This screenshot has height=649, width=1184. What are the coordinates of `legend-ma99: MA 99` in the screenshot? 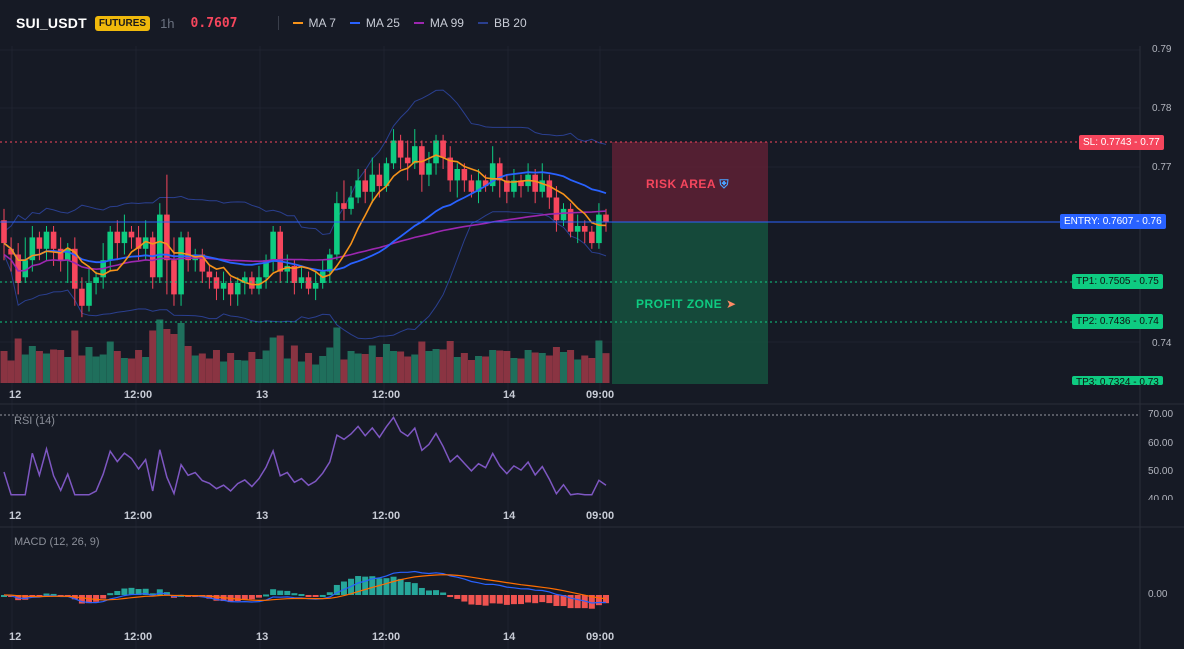 It's located at (438, 23).